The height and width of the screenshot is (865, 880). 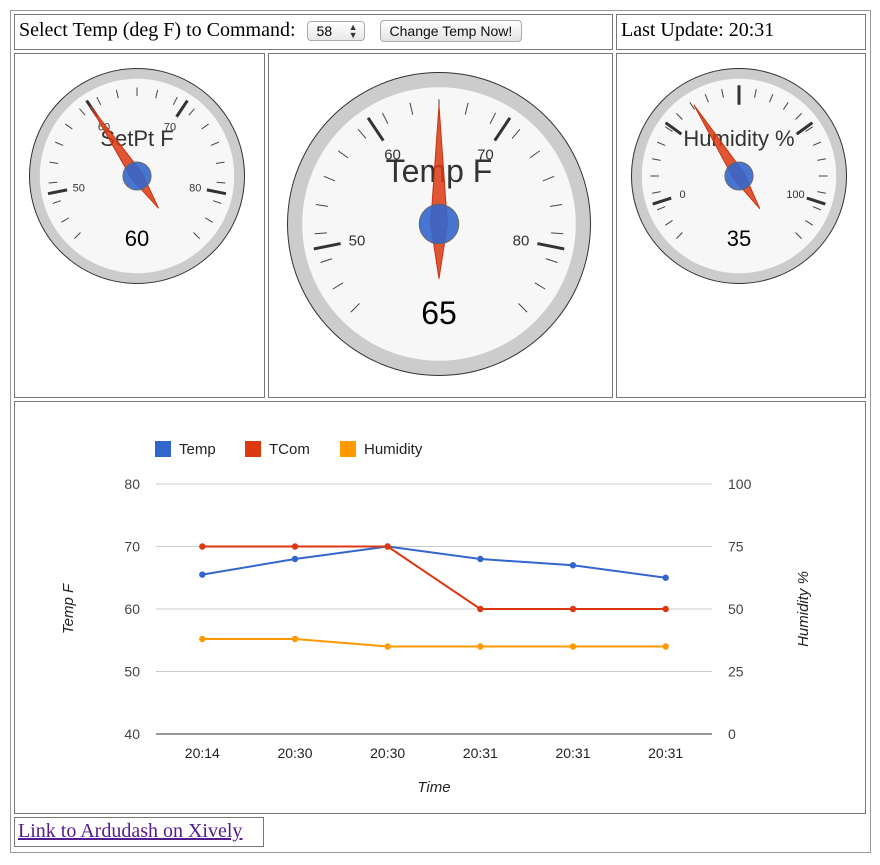 I want to click on legend-label-temp: Temp, so click(x=197, y=449).